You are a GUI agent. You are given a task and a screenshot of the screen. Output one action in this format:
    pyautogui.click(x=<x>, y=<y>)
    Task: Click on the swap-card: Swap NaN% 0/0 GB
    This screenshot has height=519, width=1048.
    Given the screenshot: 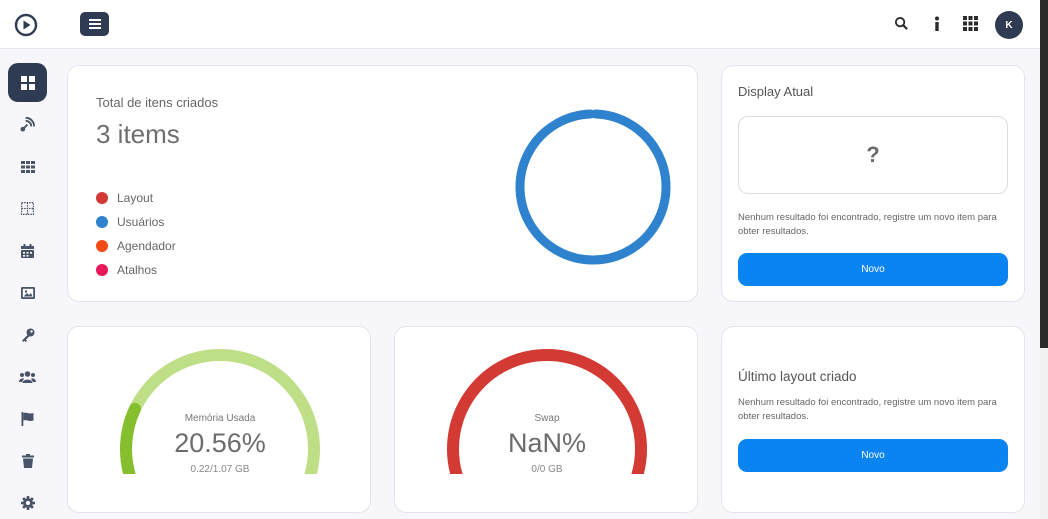 What is the action you would take?
    pyautogui.click(x=546, y=419)
    